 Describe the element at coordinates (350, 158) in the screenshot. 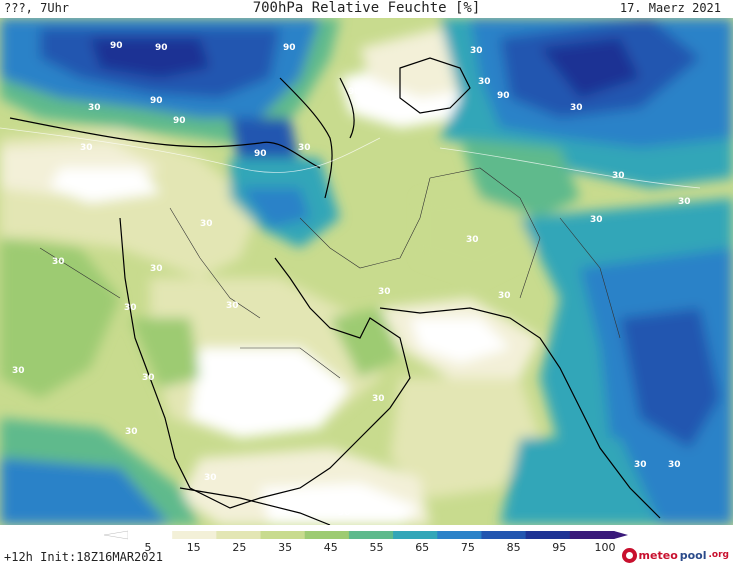

I see `contours` at that location.